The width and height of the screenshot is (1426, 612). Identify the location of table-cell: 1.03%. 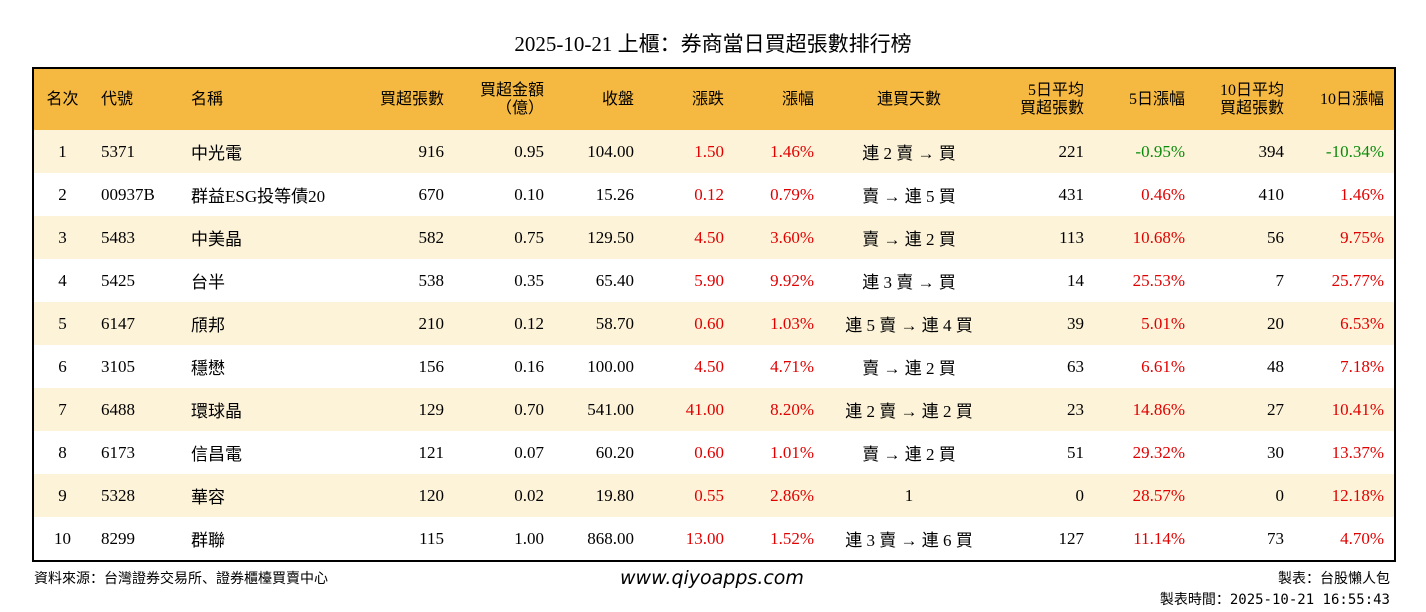
(779, 323).